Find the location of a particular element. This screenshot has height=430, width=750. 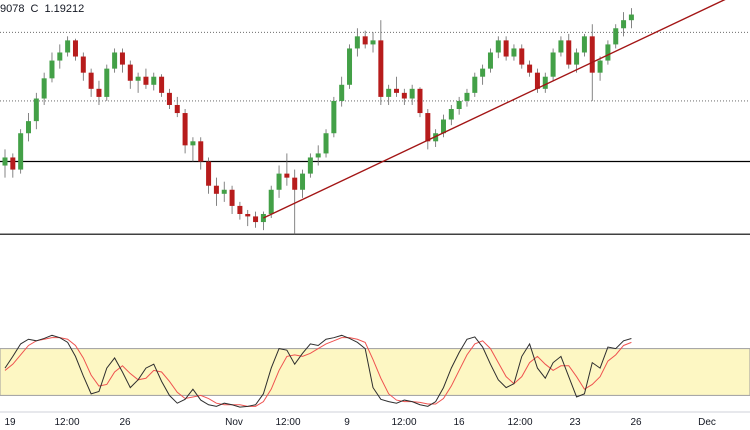

stochastic-k-line is located at coordinates (318, 371).